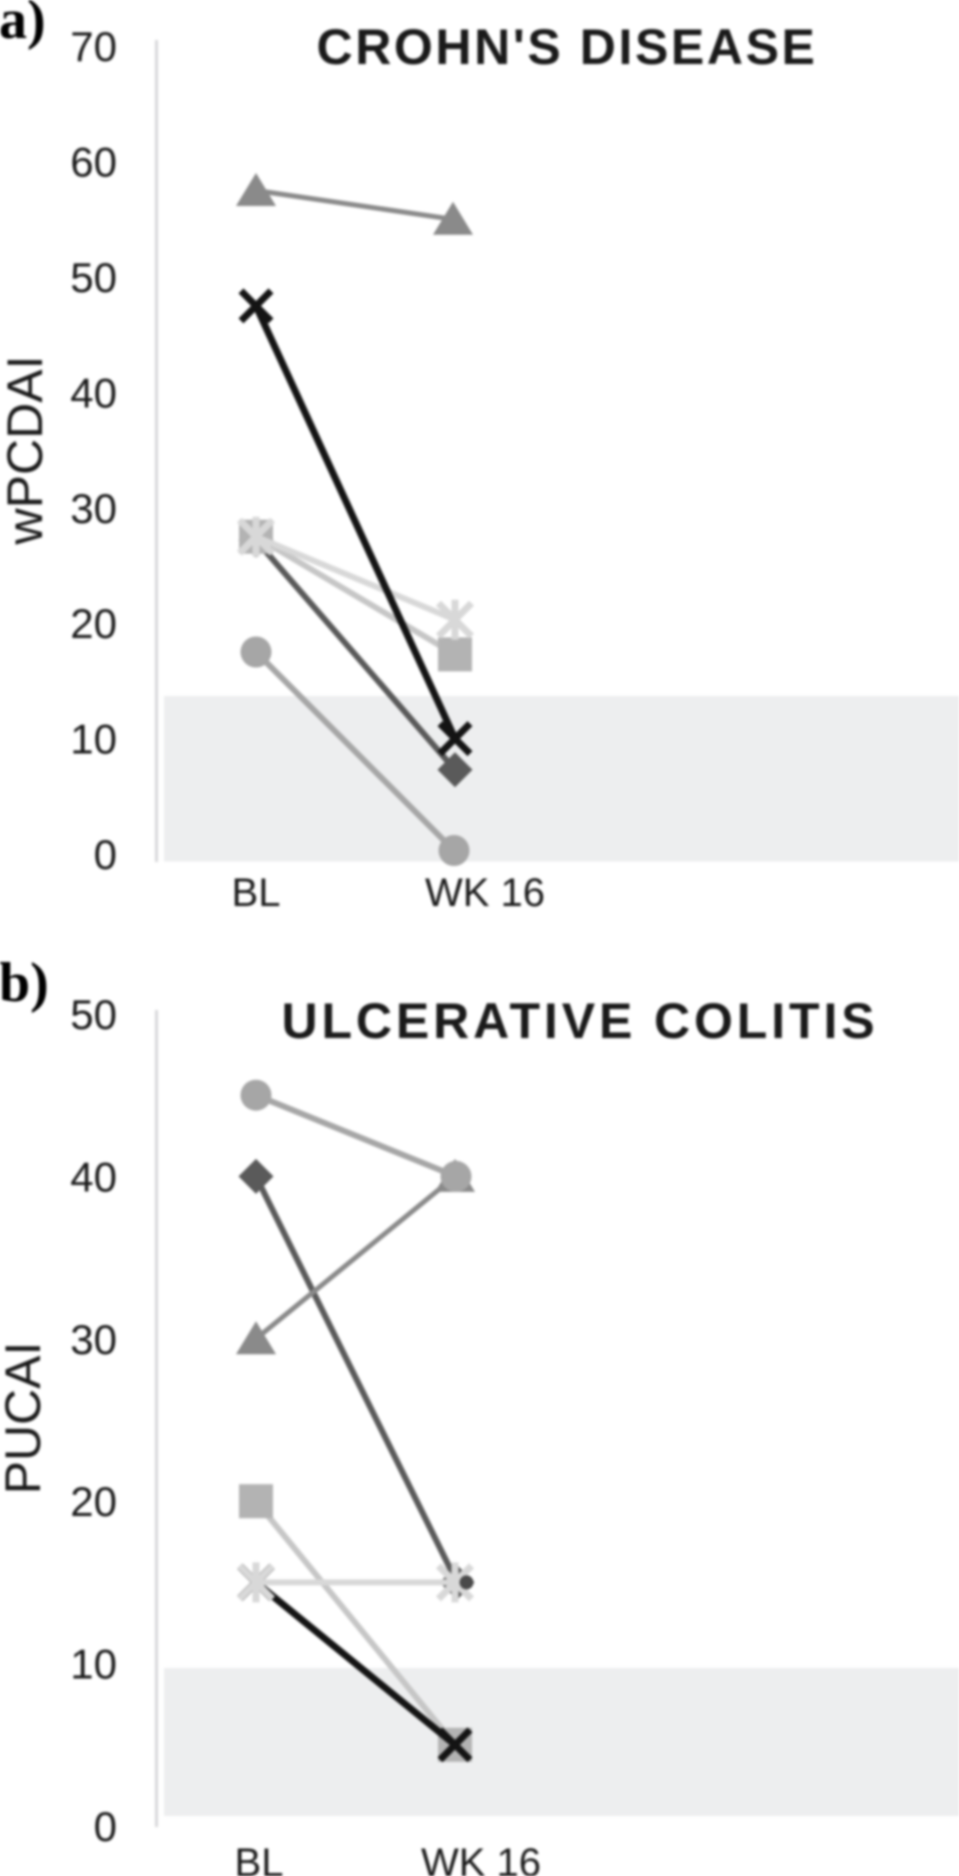 The image size is (959, 1876). What do you see at coordinates (93, 162) in the screenshot?
I see `svg-text: 60` at bounding box center [93, 162].